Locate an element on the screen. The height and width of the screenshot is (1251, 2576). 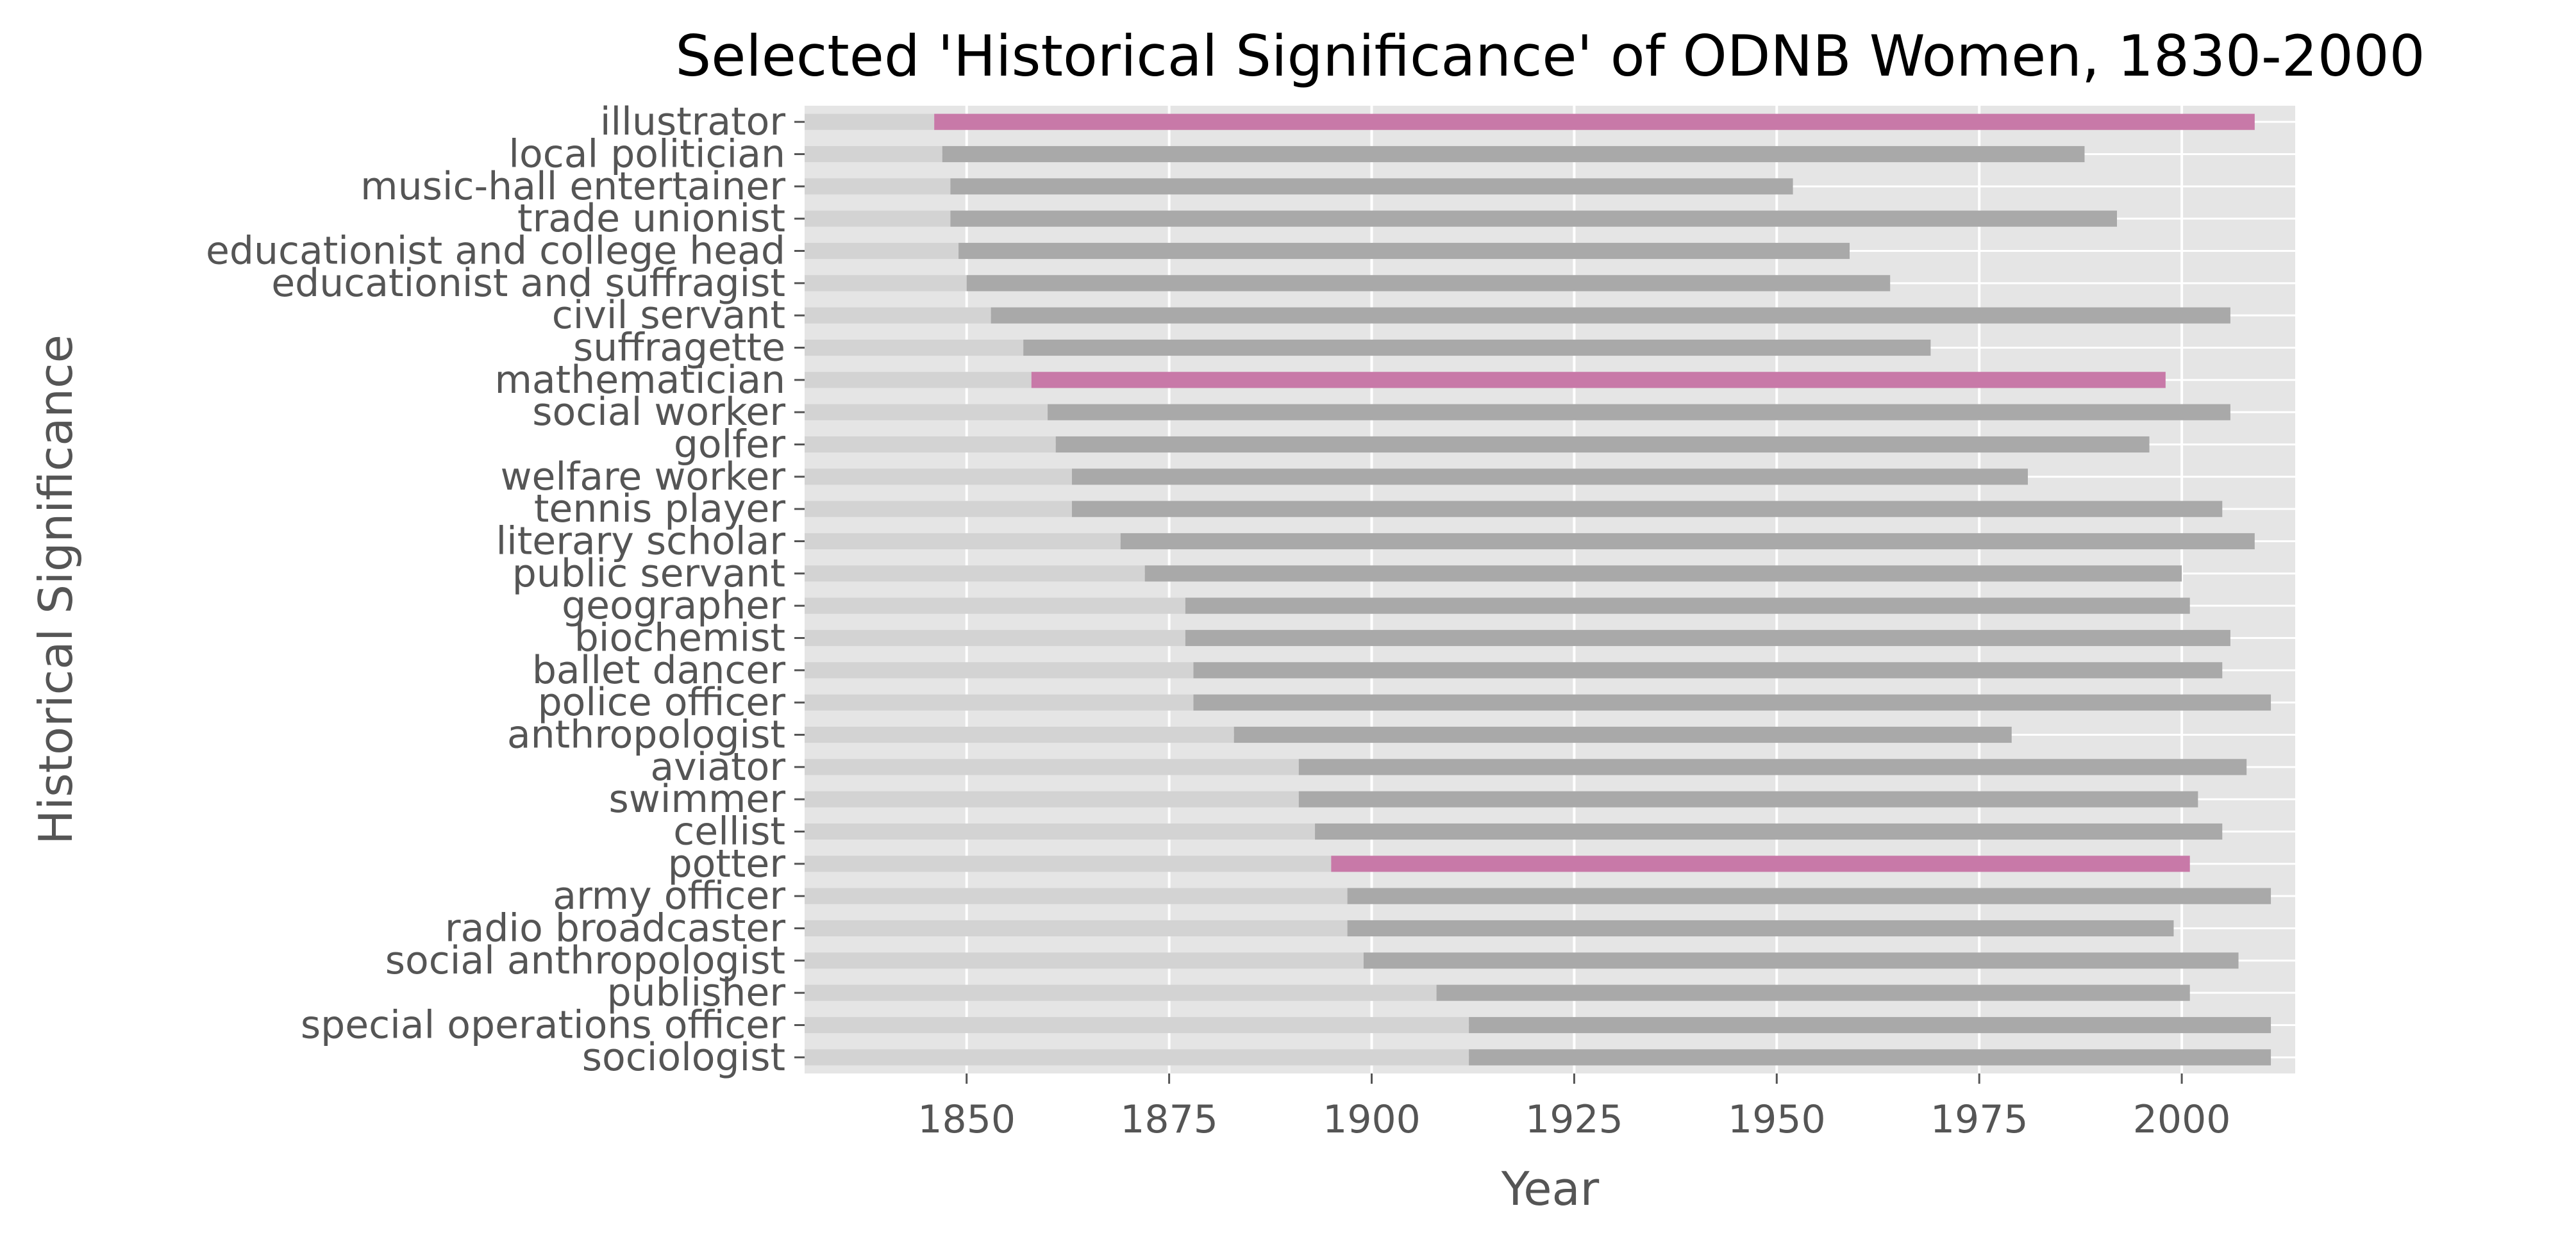
y-tick-label: mathematician is located at coordinates (639, 380).